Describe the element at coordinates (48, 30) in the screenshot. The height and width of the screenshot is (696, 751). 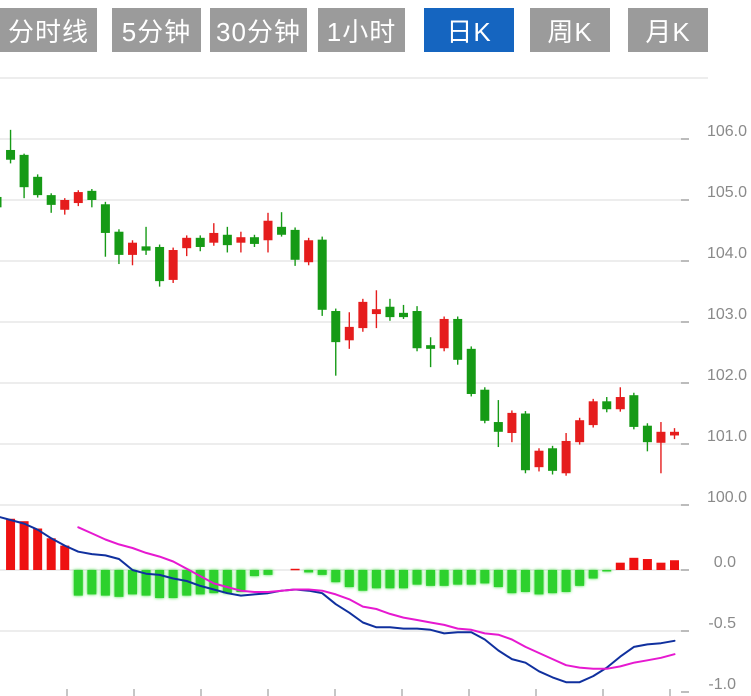
I see `tab-timeline: 分时线` at that location.